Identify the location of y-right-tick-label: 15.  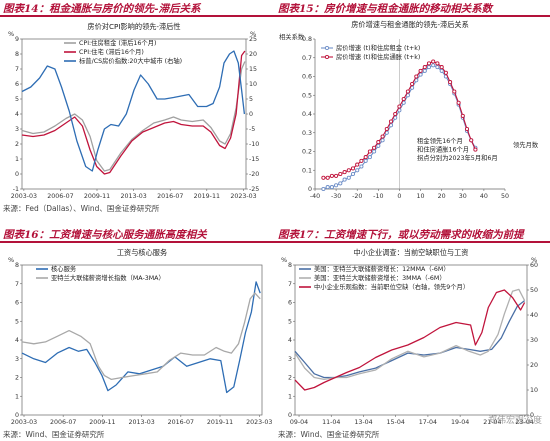
(253, 69).